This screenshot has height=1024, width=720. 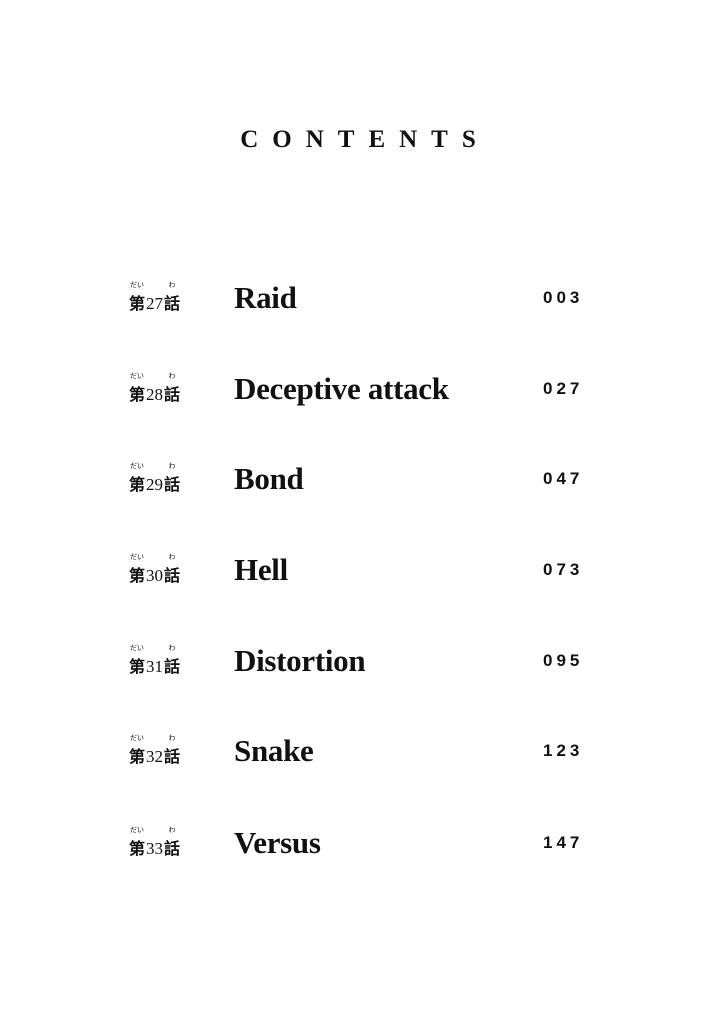 I want to click on chapter-label: だい 第27 わ話, so click(x=155, y=297).